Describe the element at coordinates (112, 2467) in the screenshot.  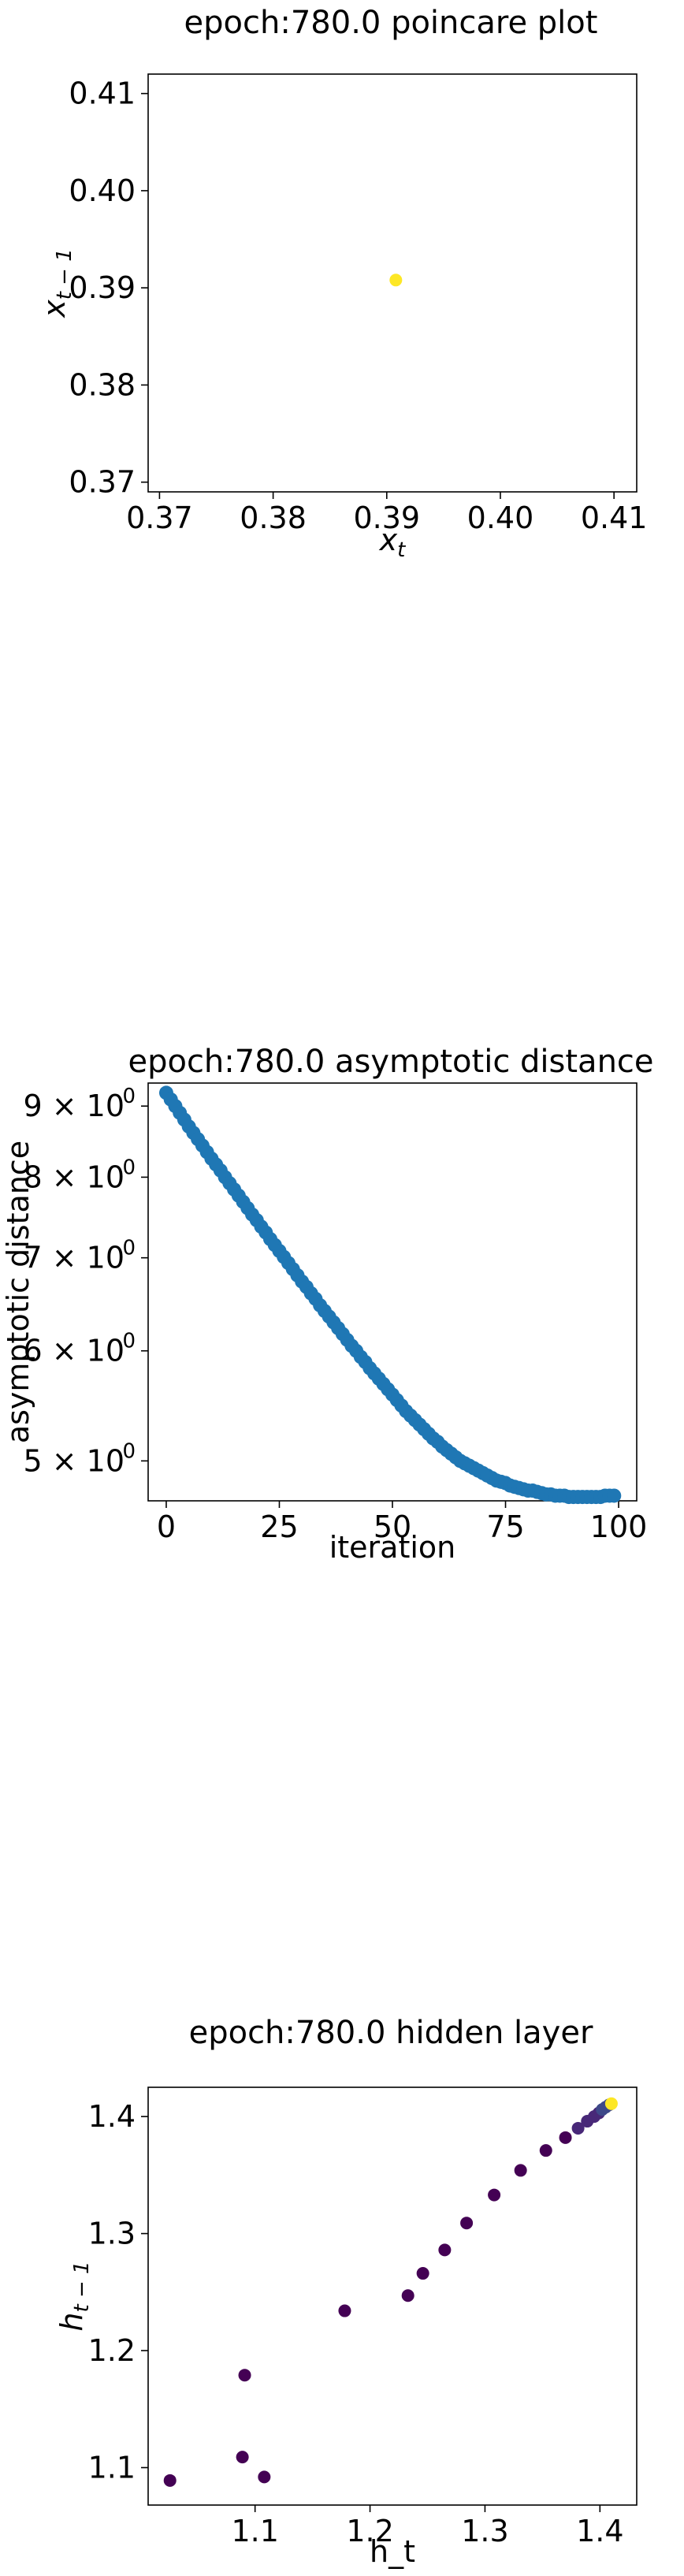
I see `y-tick-label: 1.1` at that location.